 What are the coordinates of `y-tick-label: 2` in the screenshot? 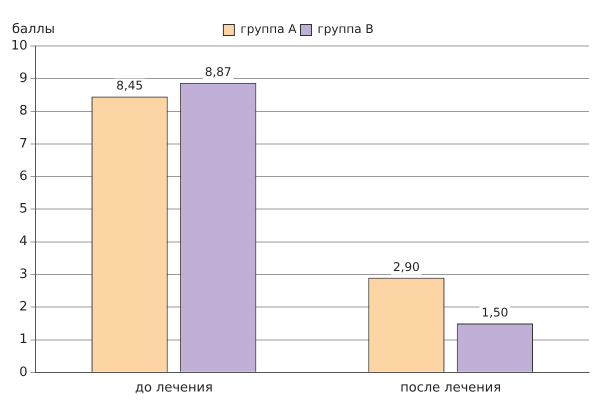 It's located at (23, 306).